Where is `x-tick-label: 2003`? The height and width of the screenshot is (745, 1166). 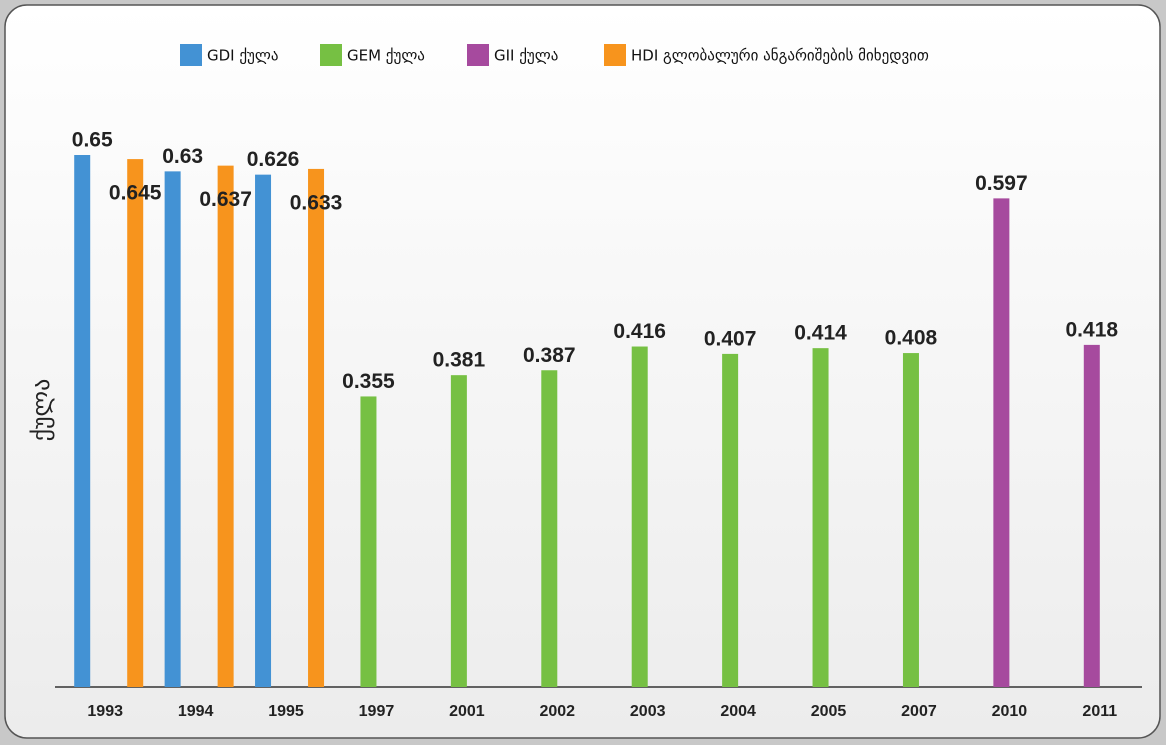 x-tick-label: 2003 is located at coordinates (648, 711).